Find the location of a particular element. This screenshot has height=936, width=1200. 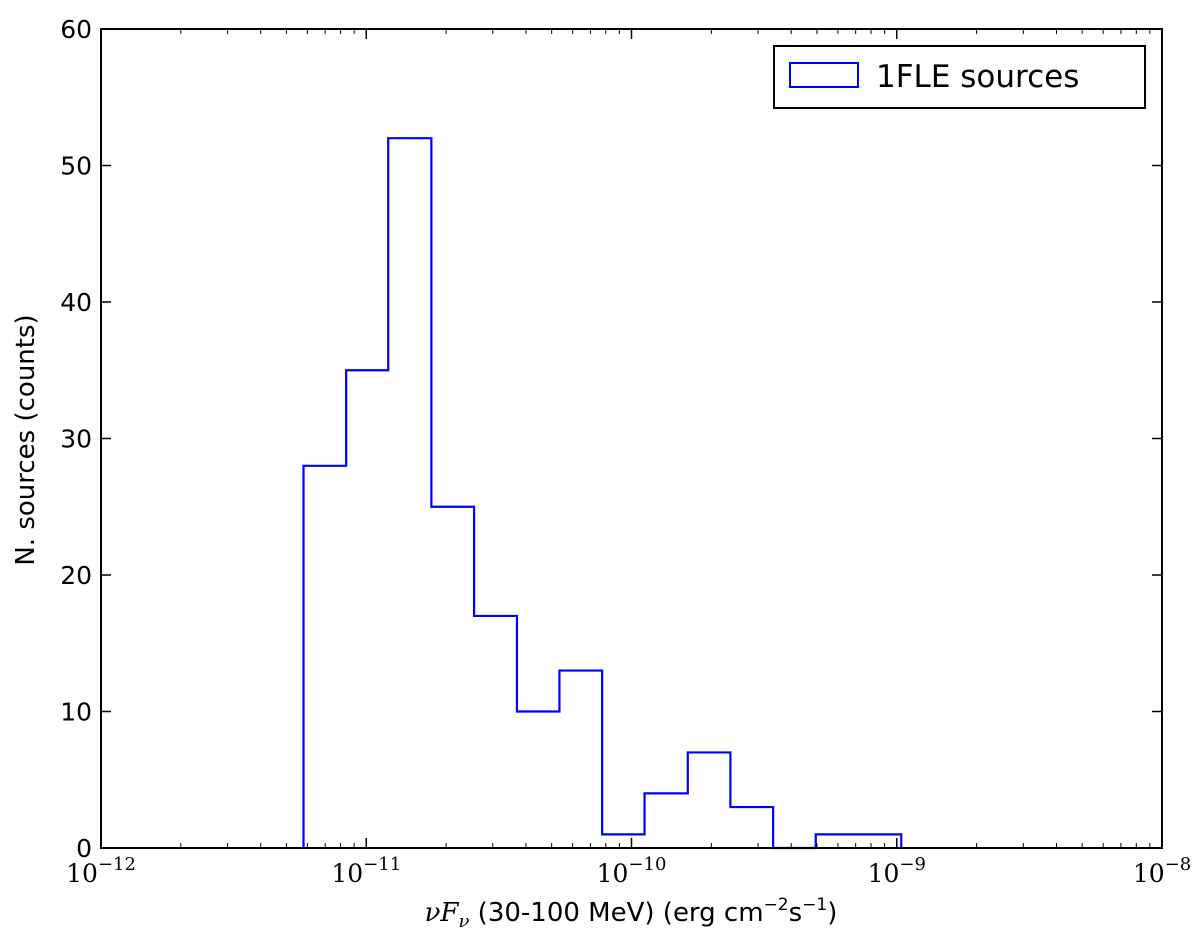

y-tick-label: 40 is located at coordinates (76, 302).